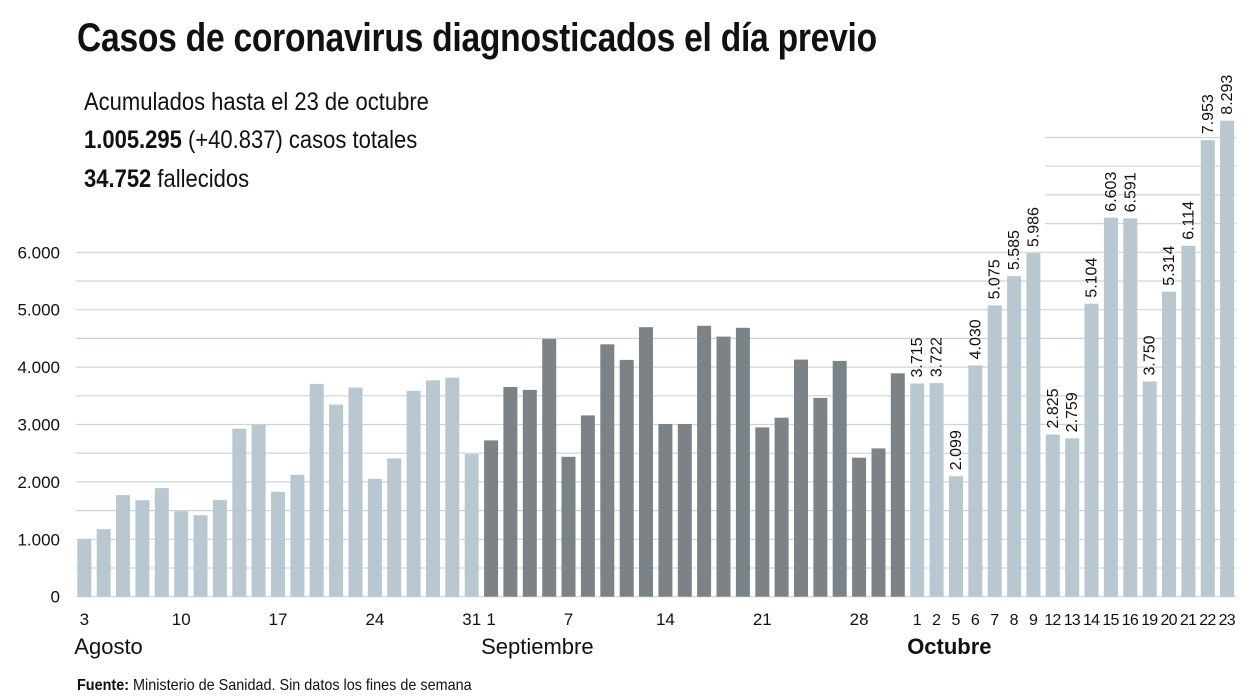 The width and height of the screenshot is (1248, 698). I want to click on subtitle: Acumulados hasta el 23 de octubre, so click(256, 102).